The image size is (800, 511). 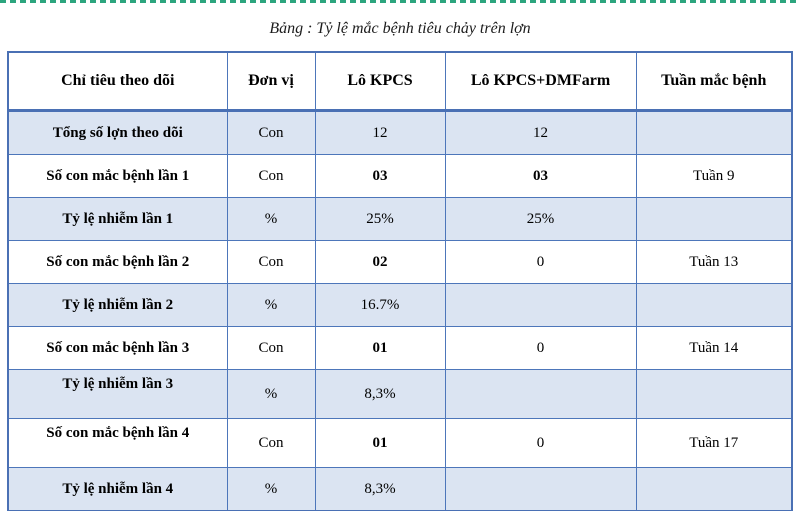 What do you see at coordinates (380, 262) in the screenshot?
I see `cell-kpcs: 02` at bounding box center [380, 262].